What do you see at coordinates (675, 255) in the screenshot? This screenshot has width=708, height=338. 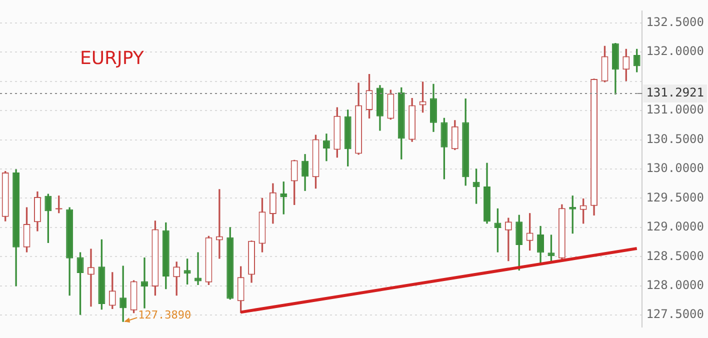 I see `y-tick-label: 128.5000` at bounding box center [675, 255].